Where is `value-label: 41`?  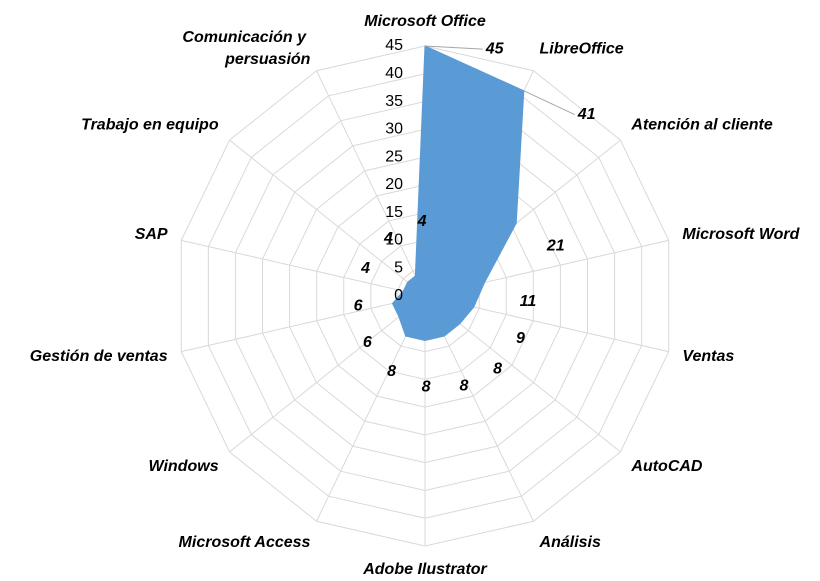 value-label: 41 is located at coordinates (586, 114).